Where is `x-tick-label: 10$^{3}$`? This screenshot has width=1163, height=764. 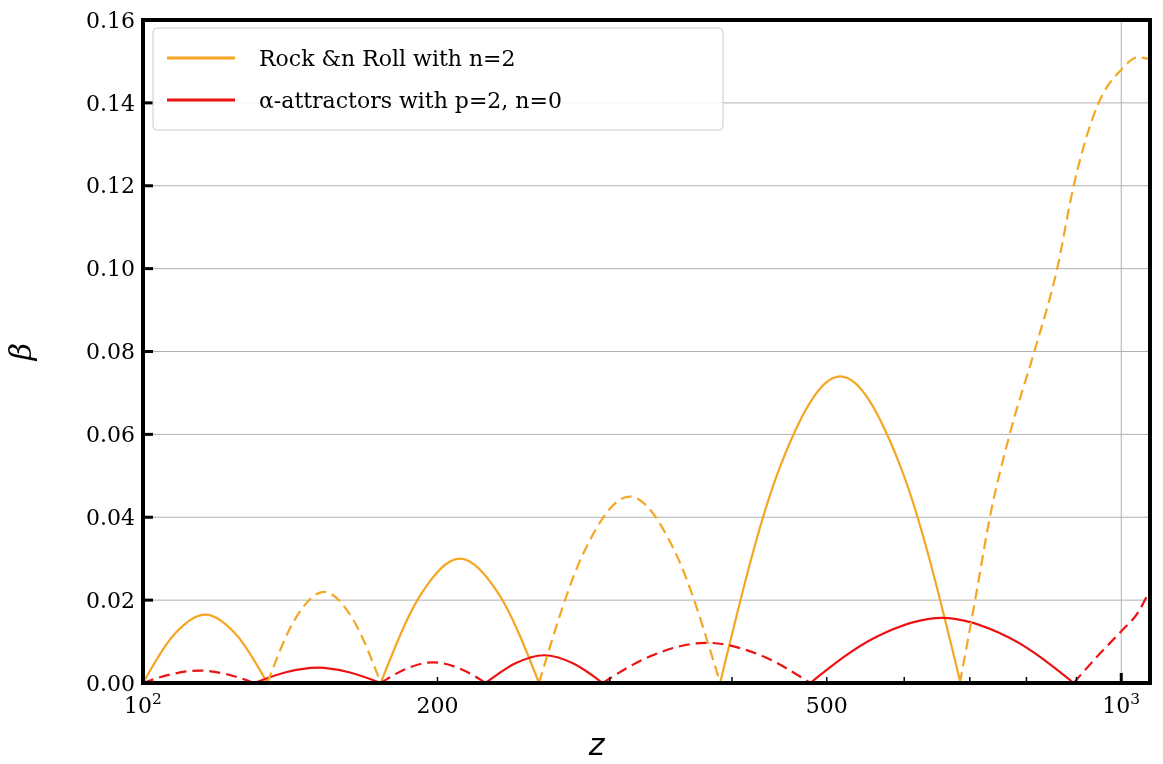 x-tick-label: 10$^{3}$ is located at coordinates (1121, 704).